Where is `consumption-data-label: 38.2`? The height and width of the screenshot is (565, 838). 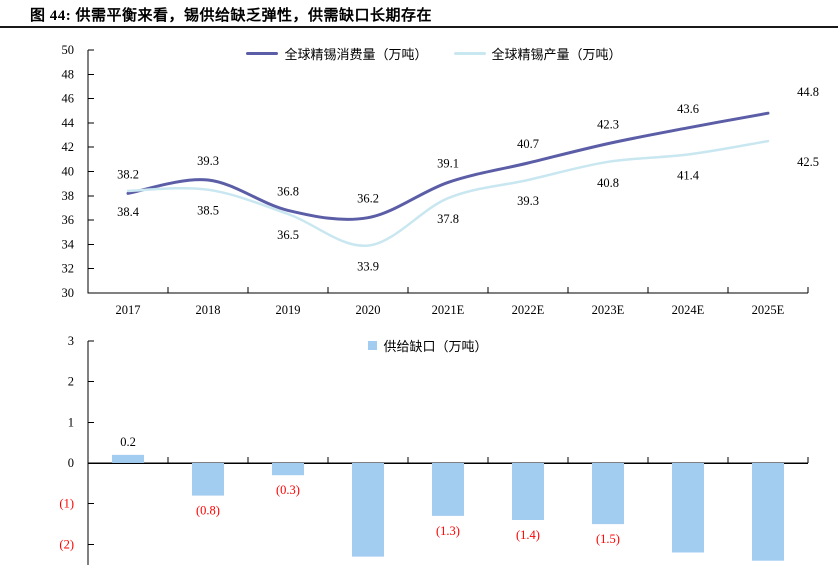 consumption-data-label: 38.2 is located at coordinates (128, 174).